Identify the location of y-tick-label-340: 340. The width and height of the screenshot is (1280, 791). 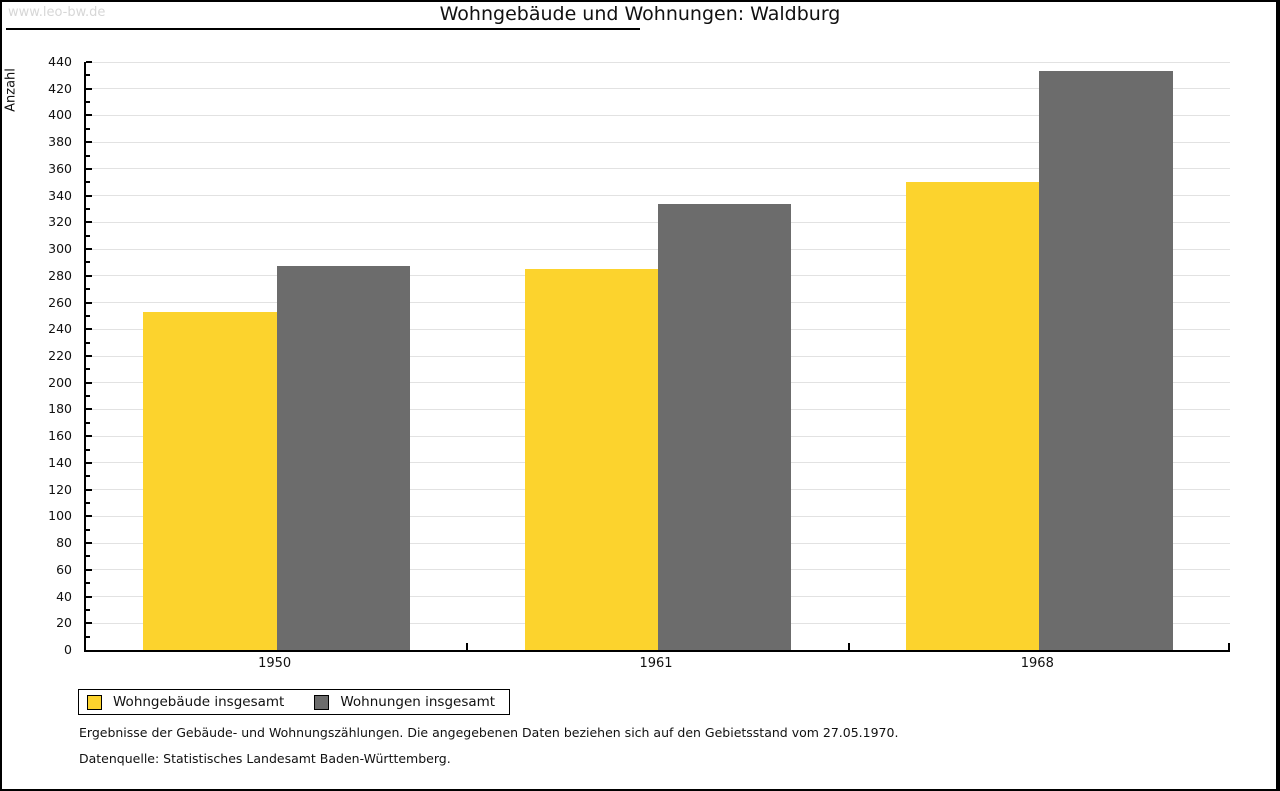
(60, 195).